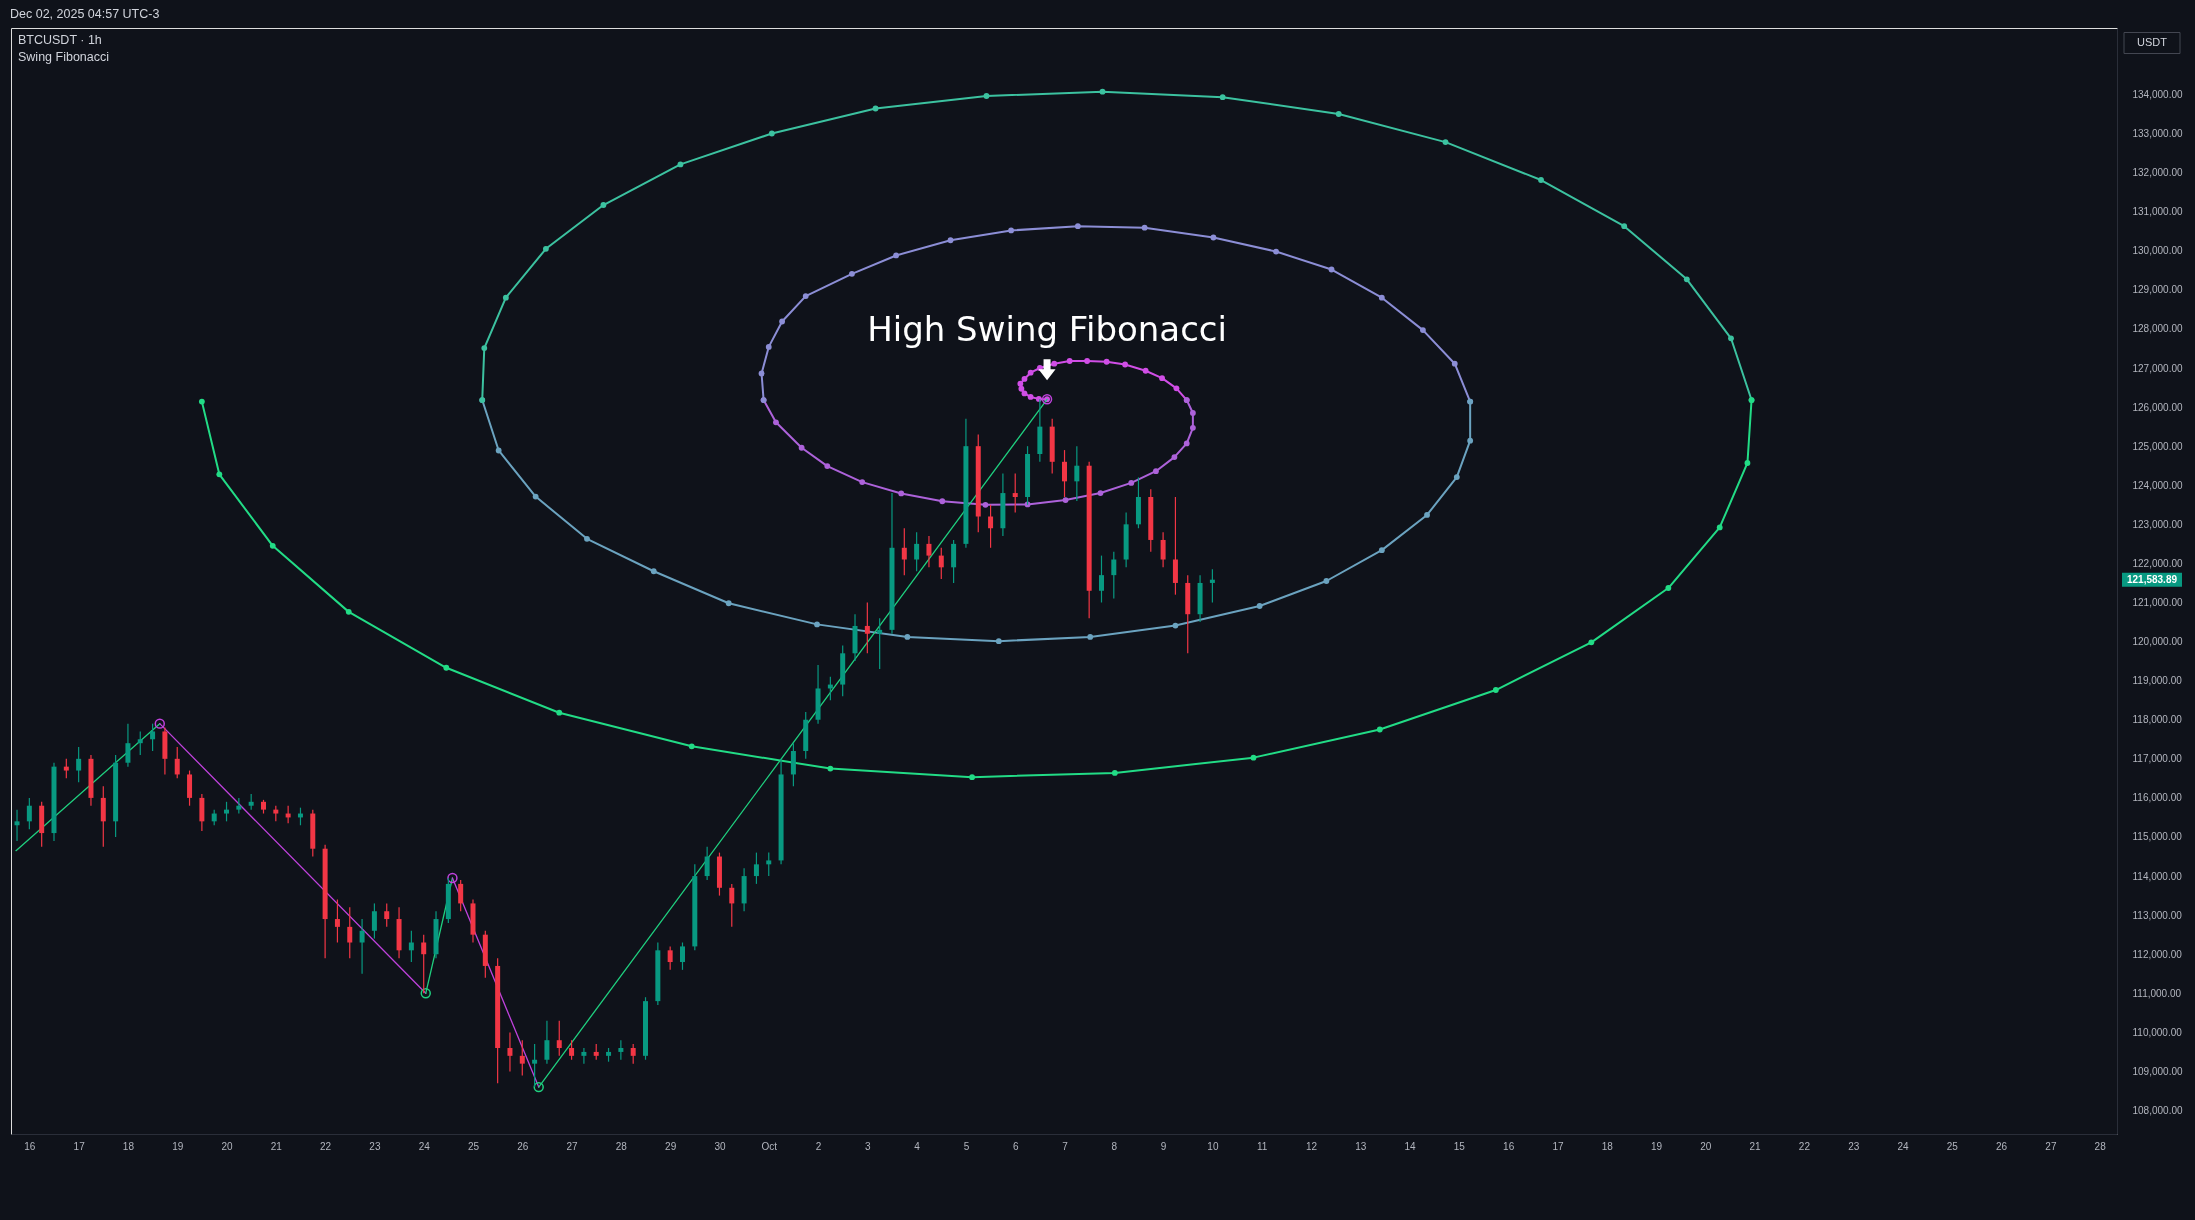 This screenshot has height=1220, width=2195. What do you see at coordinates (572, 1146) in the screenshot?
I see `x-tick-label: 27` at bounding box center [572, 1146].